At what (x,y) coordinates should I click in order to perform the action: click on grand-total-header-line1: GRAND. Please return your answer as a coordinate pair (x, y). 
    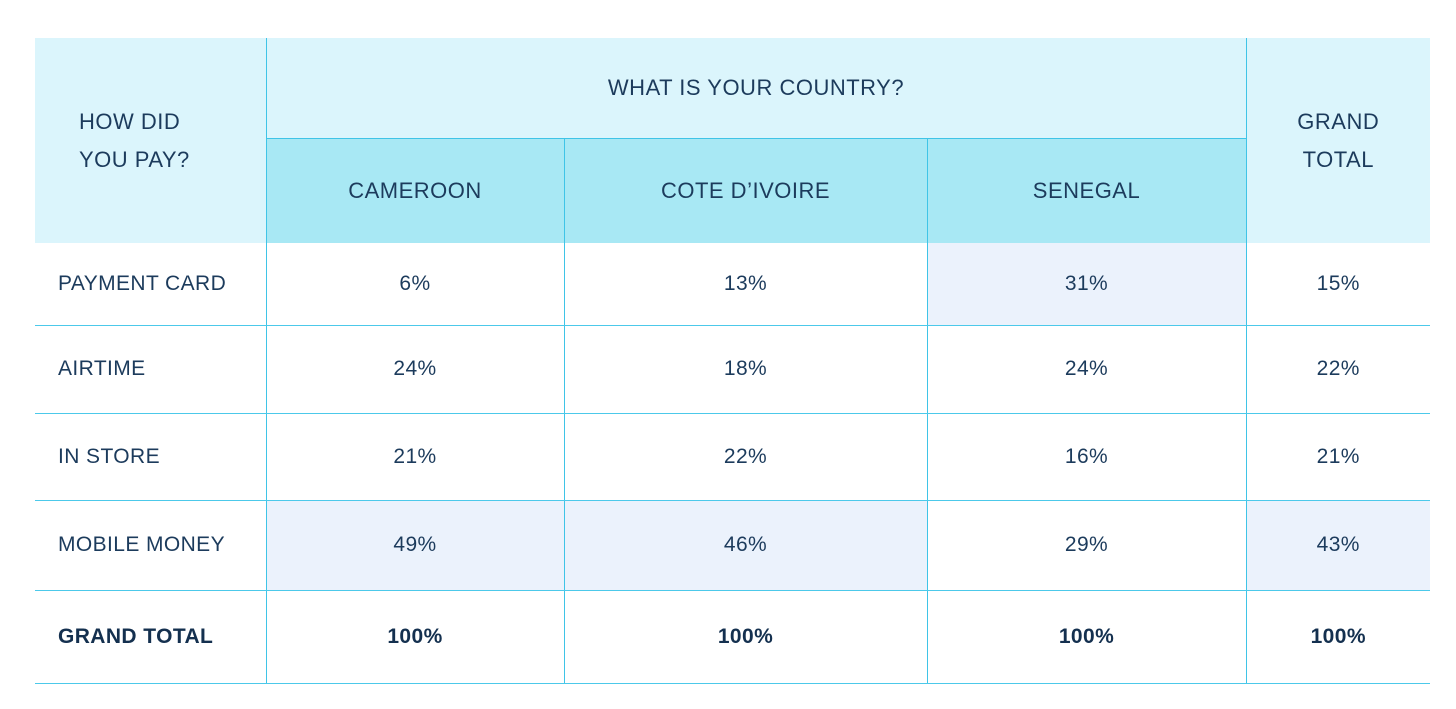
    Looking at the image, I should click on (1338, 121).